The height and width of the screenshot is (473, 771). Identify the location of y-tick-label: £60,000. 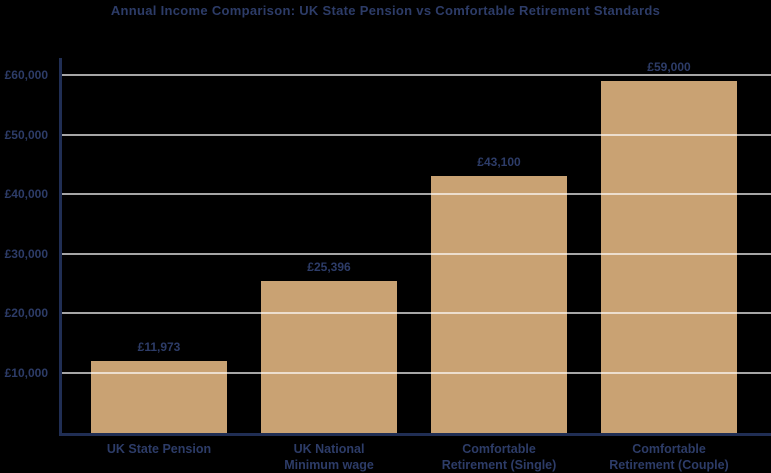
(26, 75).